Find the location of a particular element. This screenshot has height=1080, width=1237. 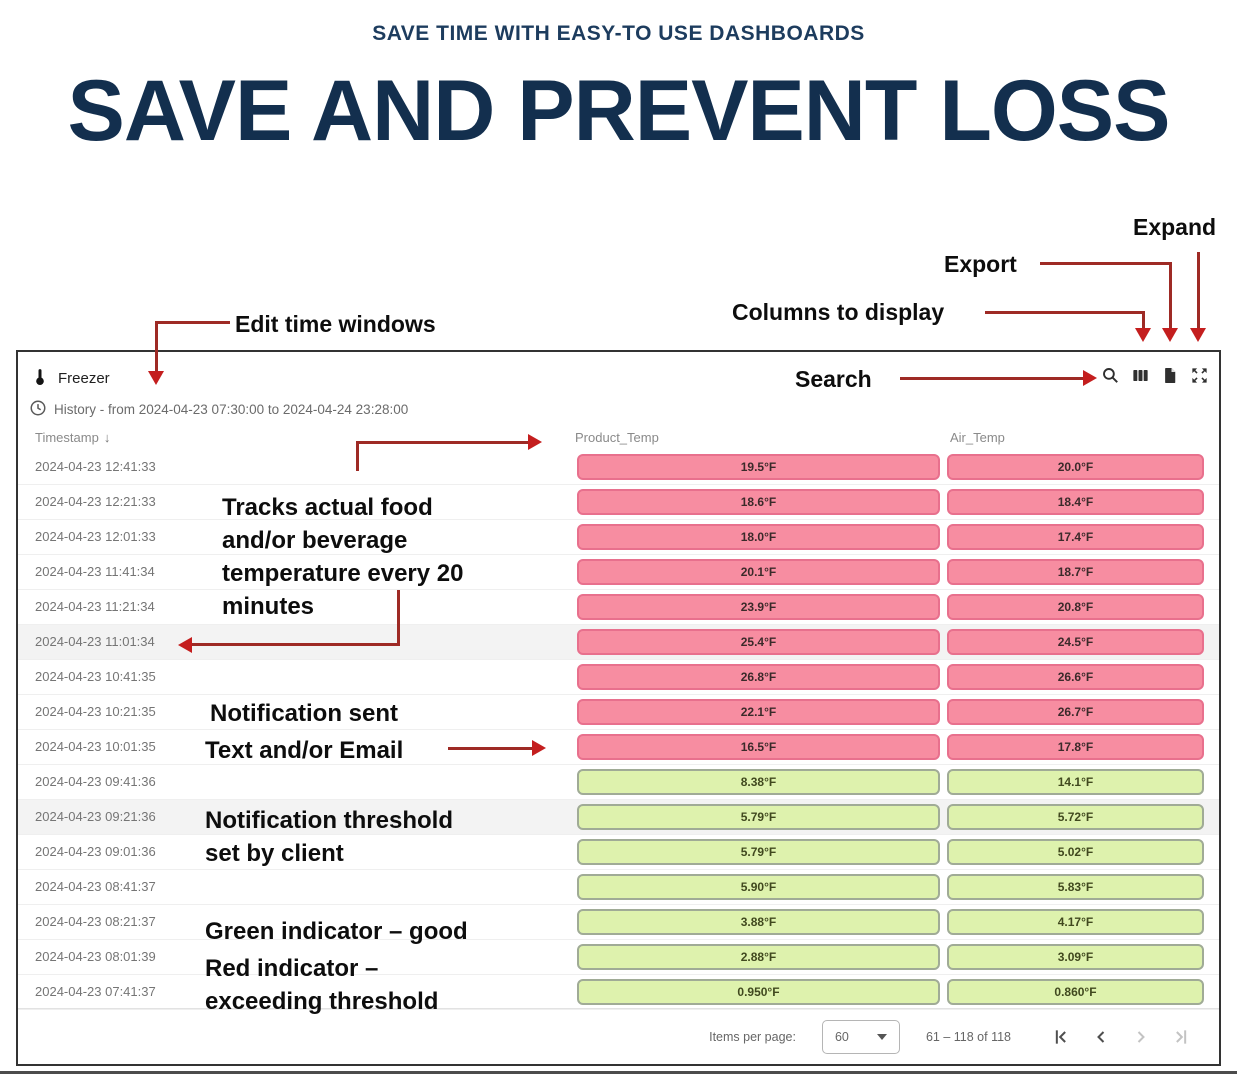

air-temp-cell: 17.4°F is located at coordinates (1075, 537).